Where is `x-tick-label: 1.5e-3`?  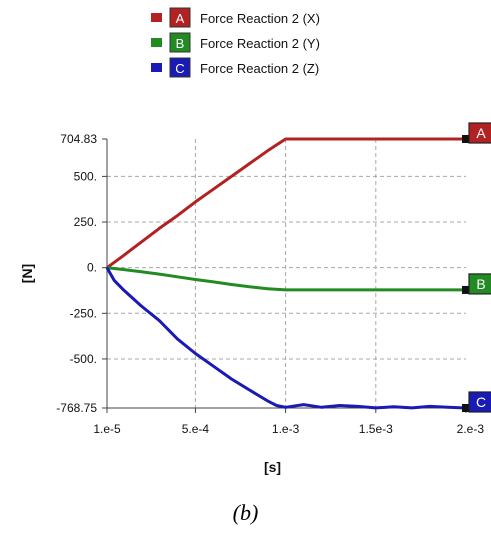 x-tick-label: 1.5e-3 is located at coordinates (376, 429).